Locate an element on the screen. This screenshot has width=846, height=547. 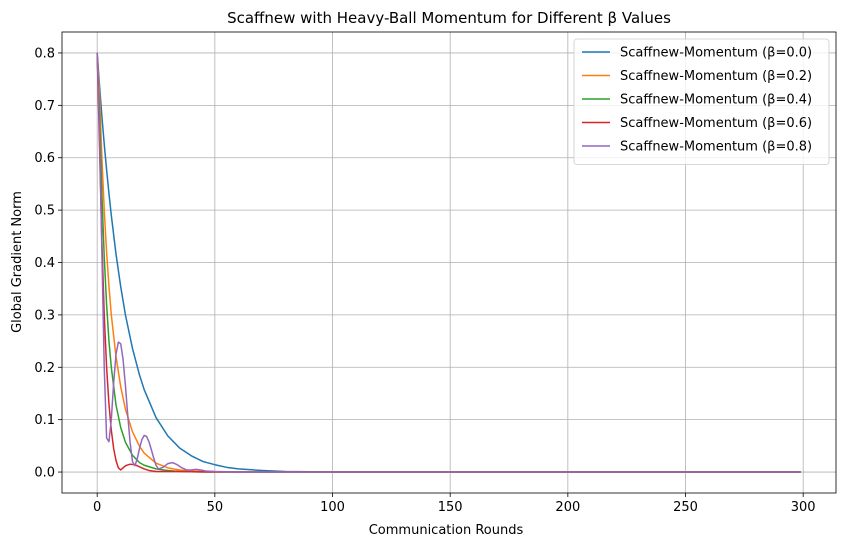
y-tick-label: 0.8 is located at coordinates (44, 53).